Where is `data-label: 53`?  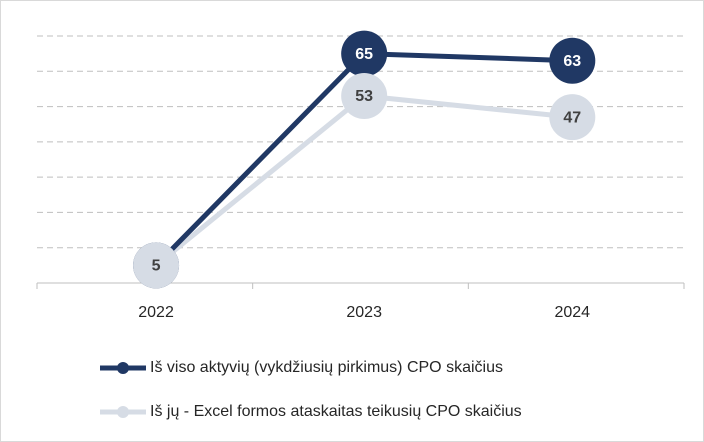
data-label: 53 is located at coordinates (364, 96).